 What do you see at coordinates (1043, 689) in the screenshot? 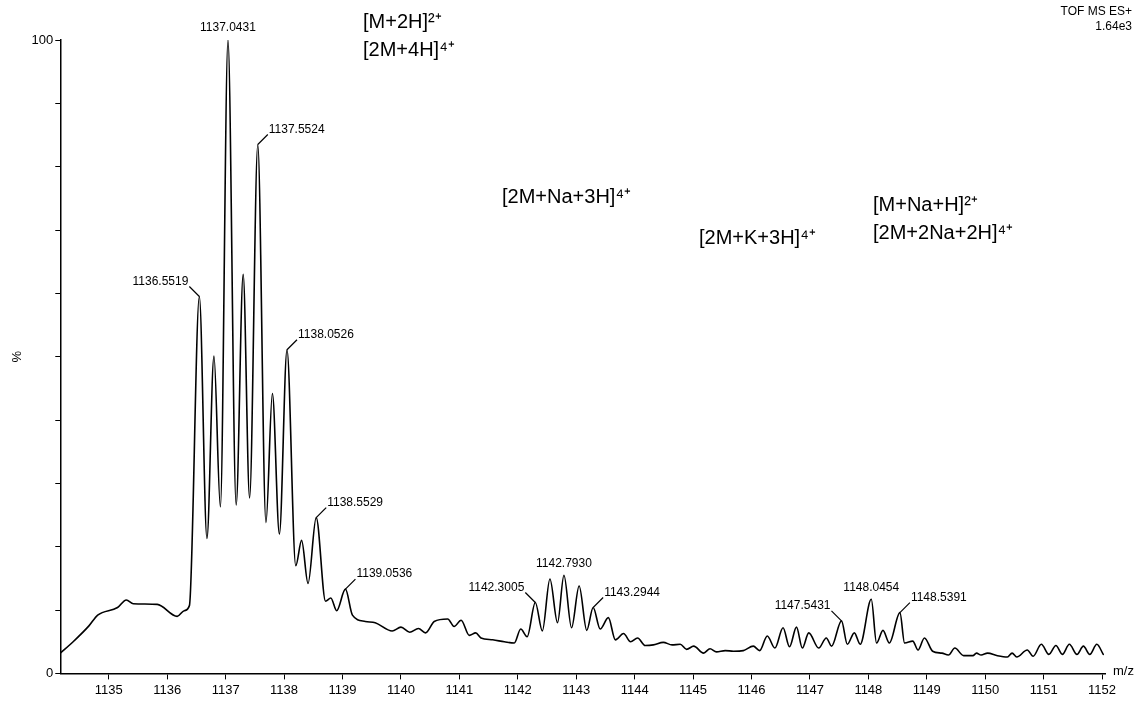
I see `x-tick-label: 1151` at bounding box center [1043, 689].